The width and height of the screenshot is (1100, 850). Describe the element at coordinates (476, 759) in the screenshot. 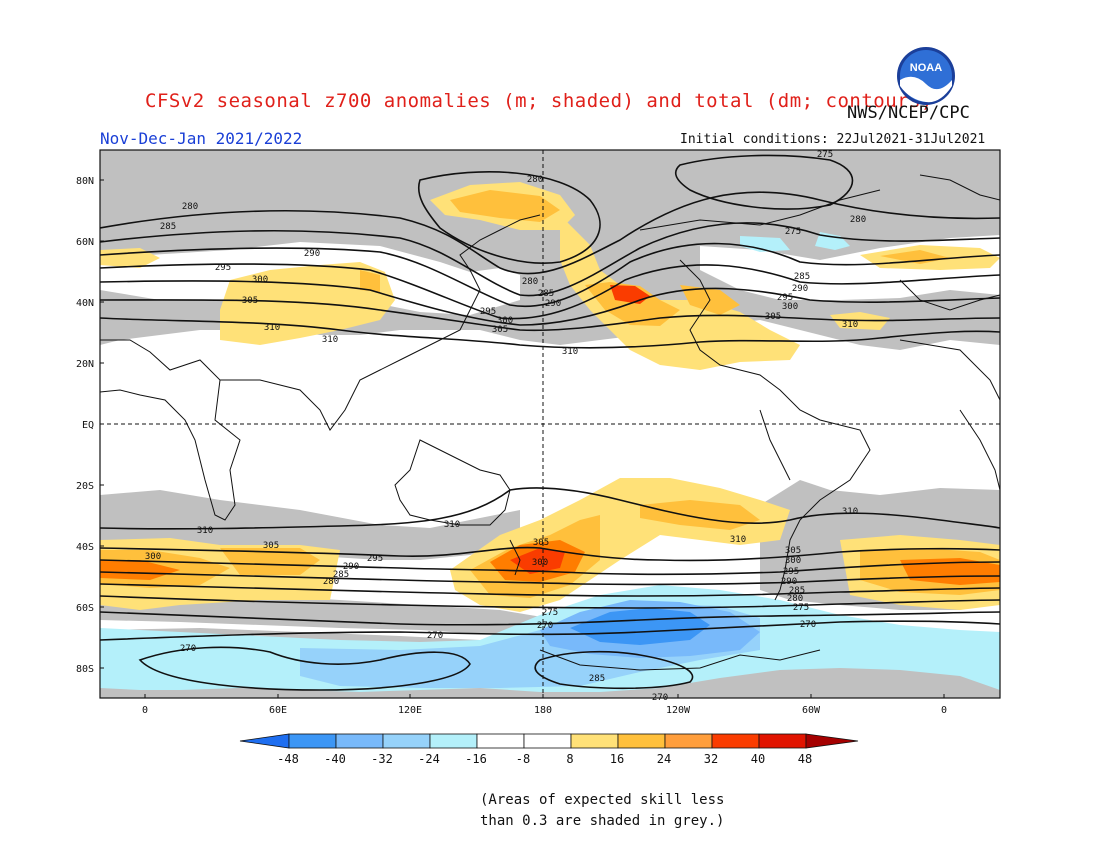

I see `colorbar-label: -16` at that location.